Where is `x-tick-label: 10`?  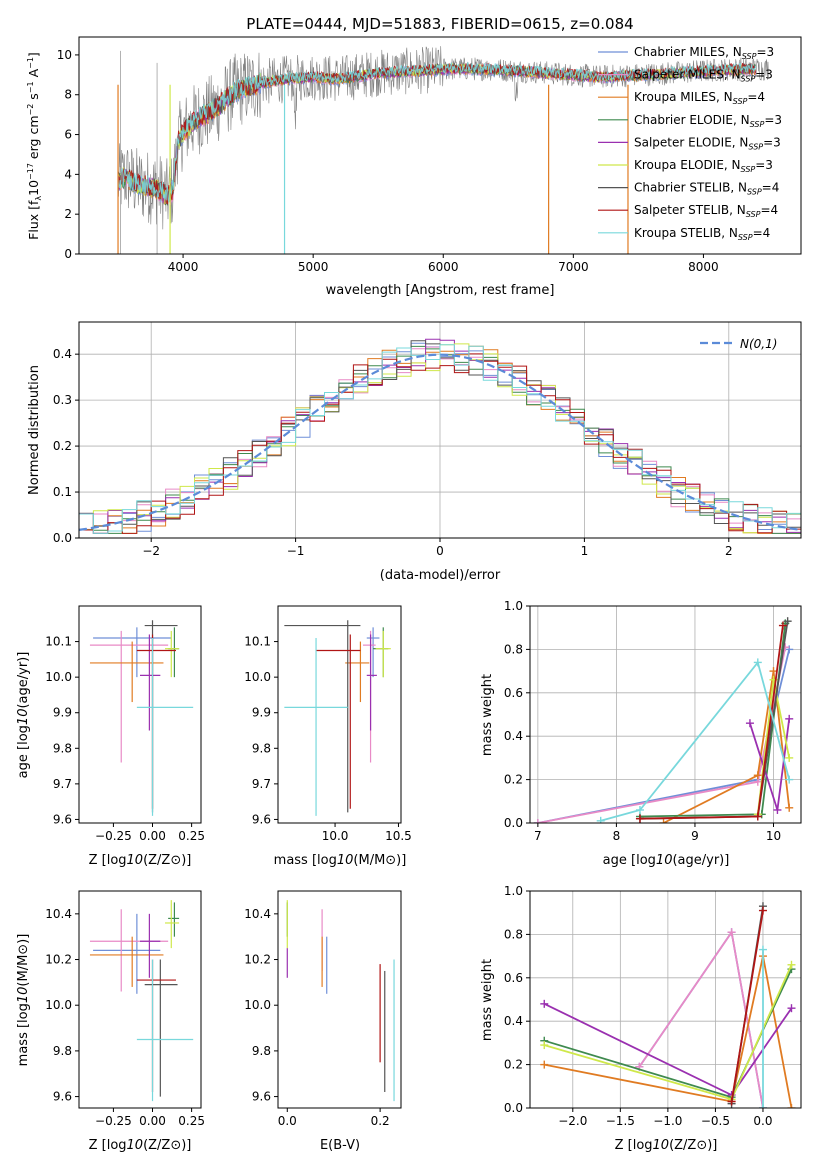
x-tick-label: 10 is located at coordinates (773, 836).